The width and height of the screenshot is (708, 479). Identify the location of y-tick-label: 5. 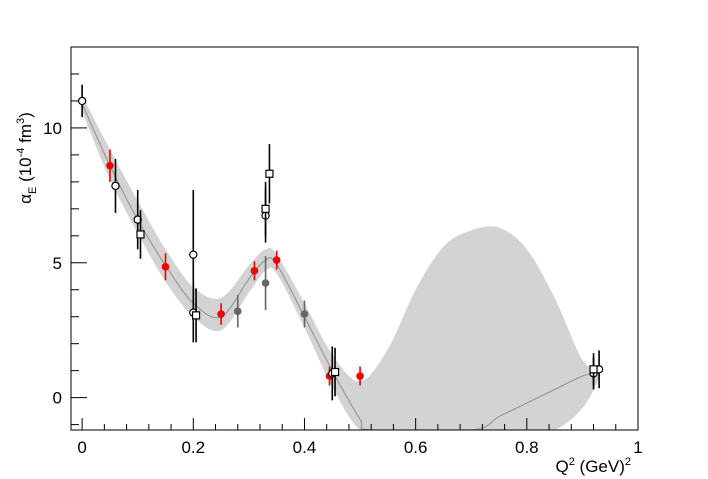
(57, 263).